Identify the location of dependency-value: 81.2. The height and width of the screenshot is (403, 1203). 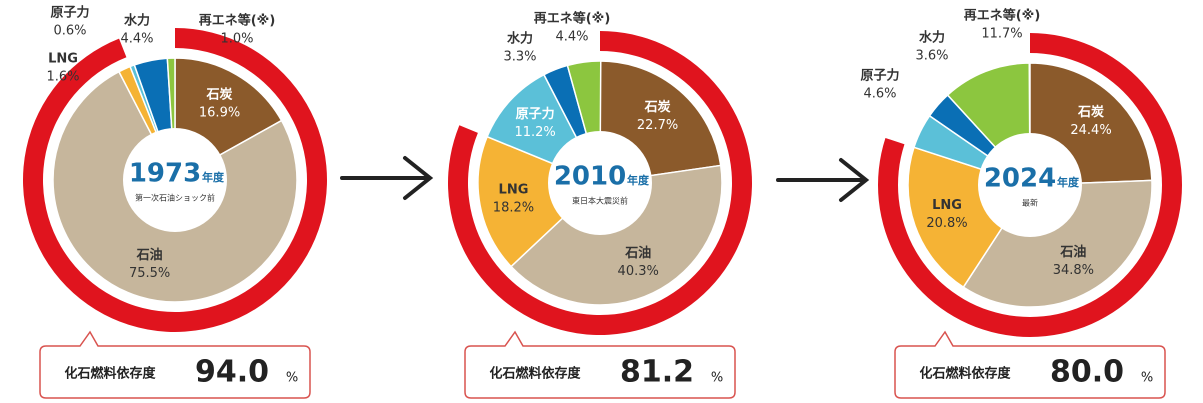
(657, 372).